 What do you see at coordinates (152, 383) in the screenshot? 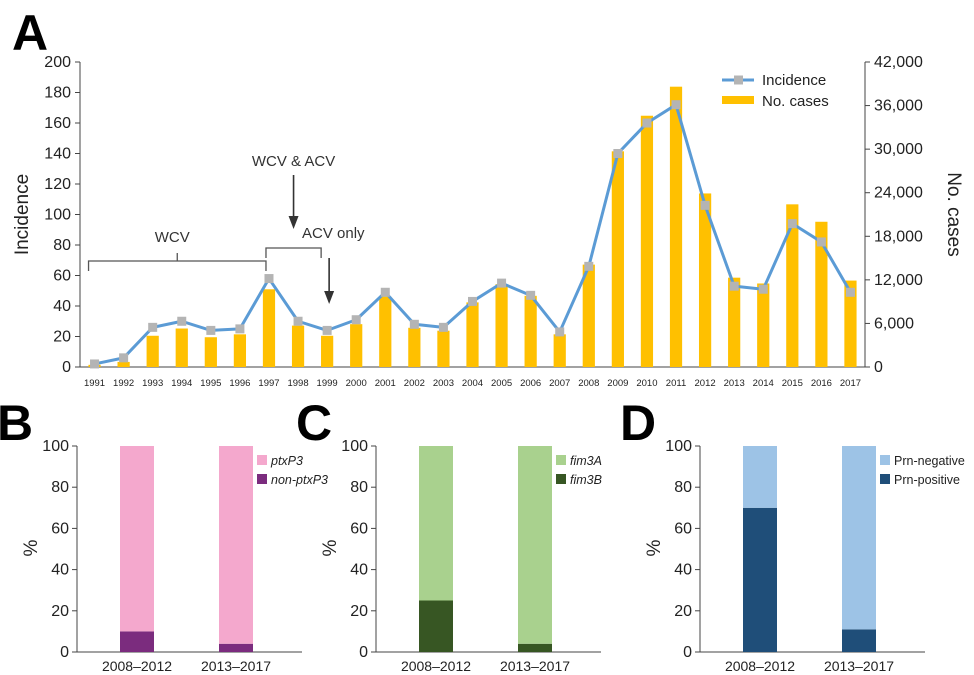
I see `panel-a-x-tick-label: 1993` at bounding box center [152, 383].